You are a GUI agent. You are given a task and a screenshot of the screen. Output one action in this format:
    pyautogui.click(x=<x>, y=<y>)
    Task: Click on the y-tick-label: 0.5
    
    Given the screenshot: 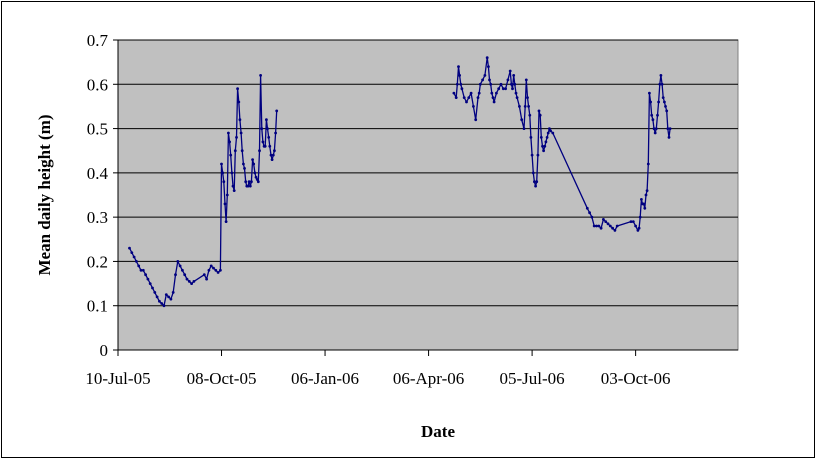 What is the action you would take?
    pyautogui.click(x=97, y=129)
    